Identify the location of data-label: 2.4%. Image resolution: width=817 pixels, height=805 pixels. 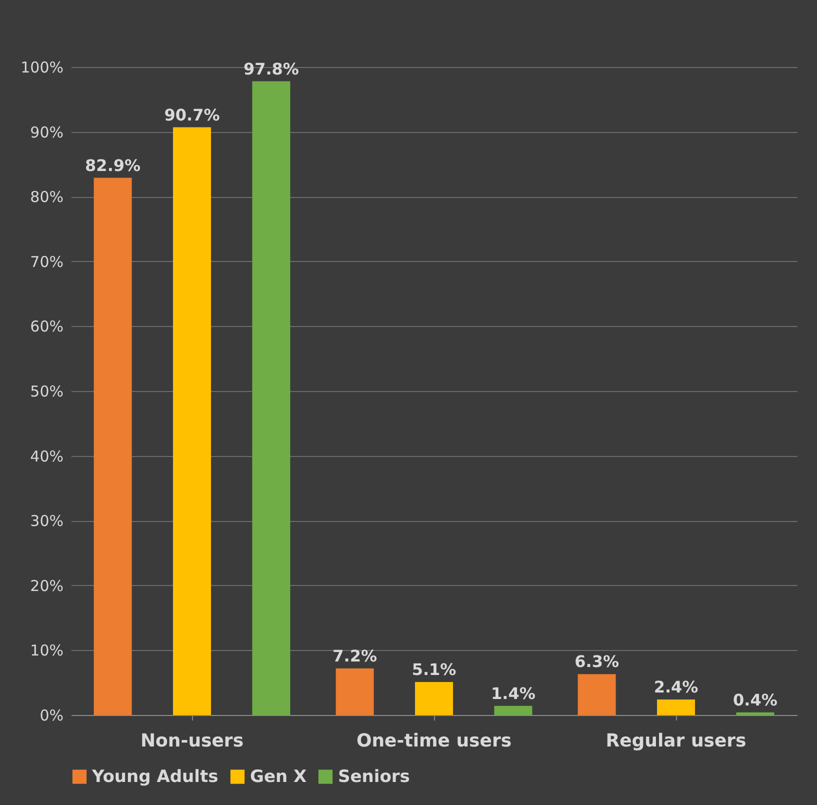
(676, 686).